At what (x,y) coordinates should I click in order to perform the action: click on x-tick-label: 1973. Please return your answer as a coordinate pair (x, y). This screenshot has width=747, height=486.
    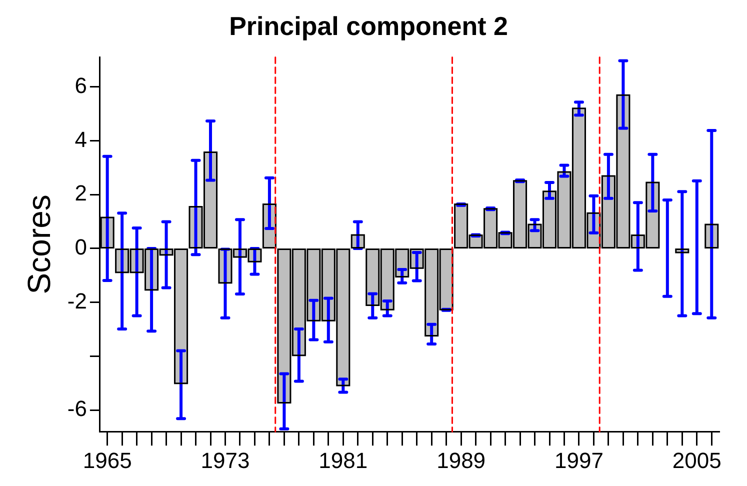
    Looking at the image, I should click on (225, 460).